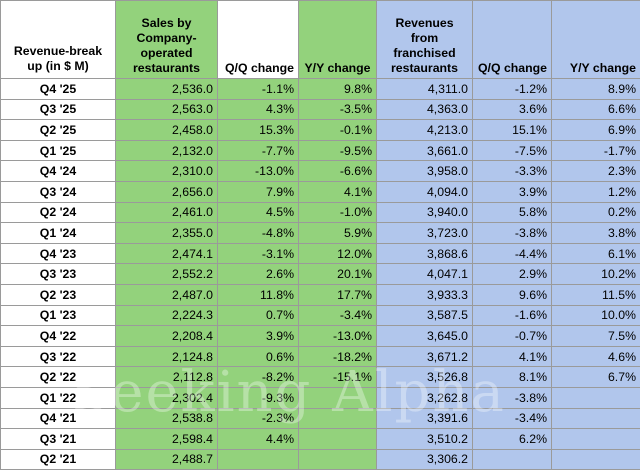 This screenshot has height=470, width=640. Describe the element at coordinates (338, 212) in the screenshot. I see `cell-company-yy: -1.0%` at that location.